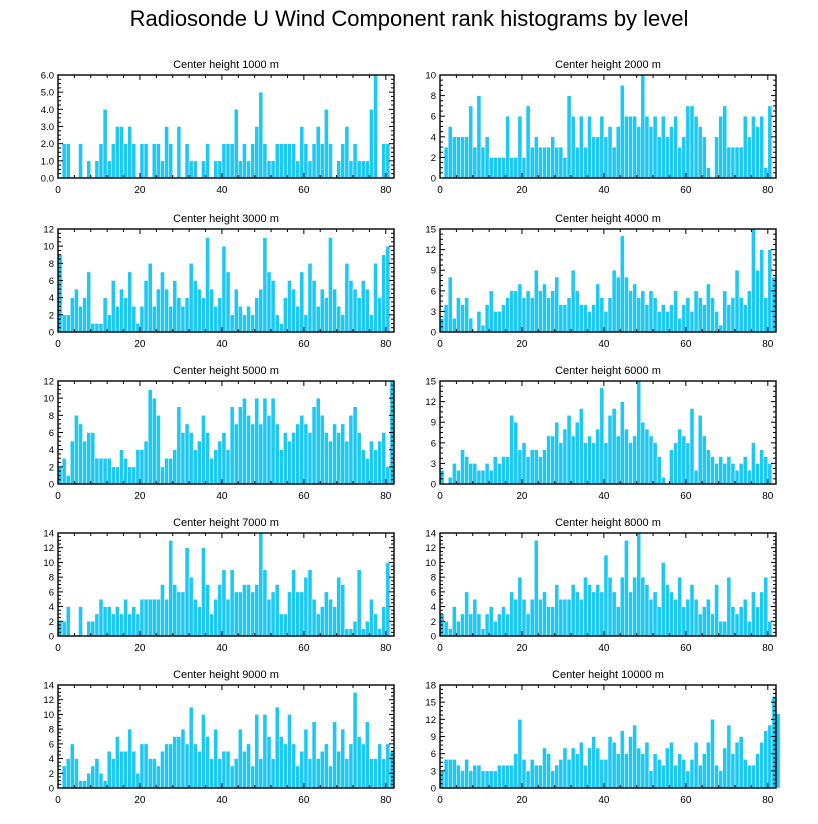  I want to click on x-tick-label: 20, so click(140, 800).